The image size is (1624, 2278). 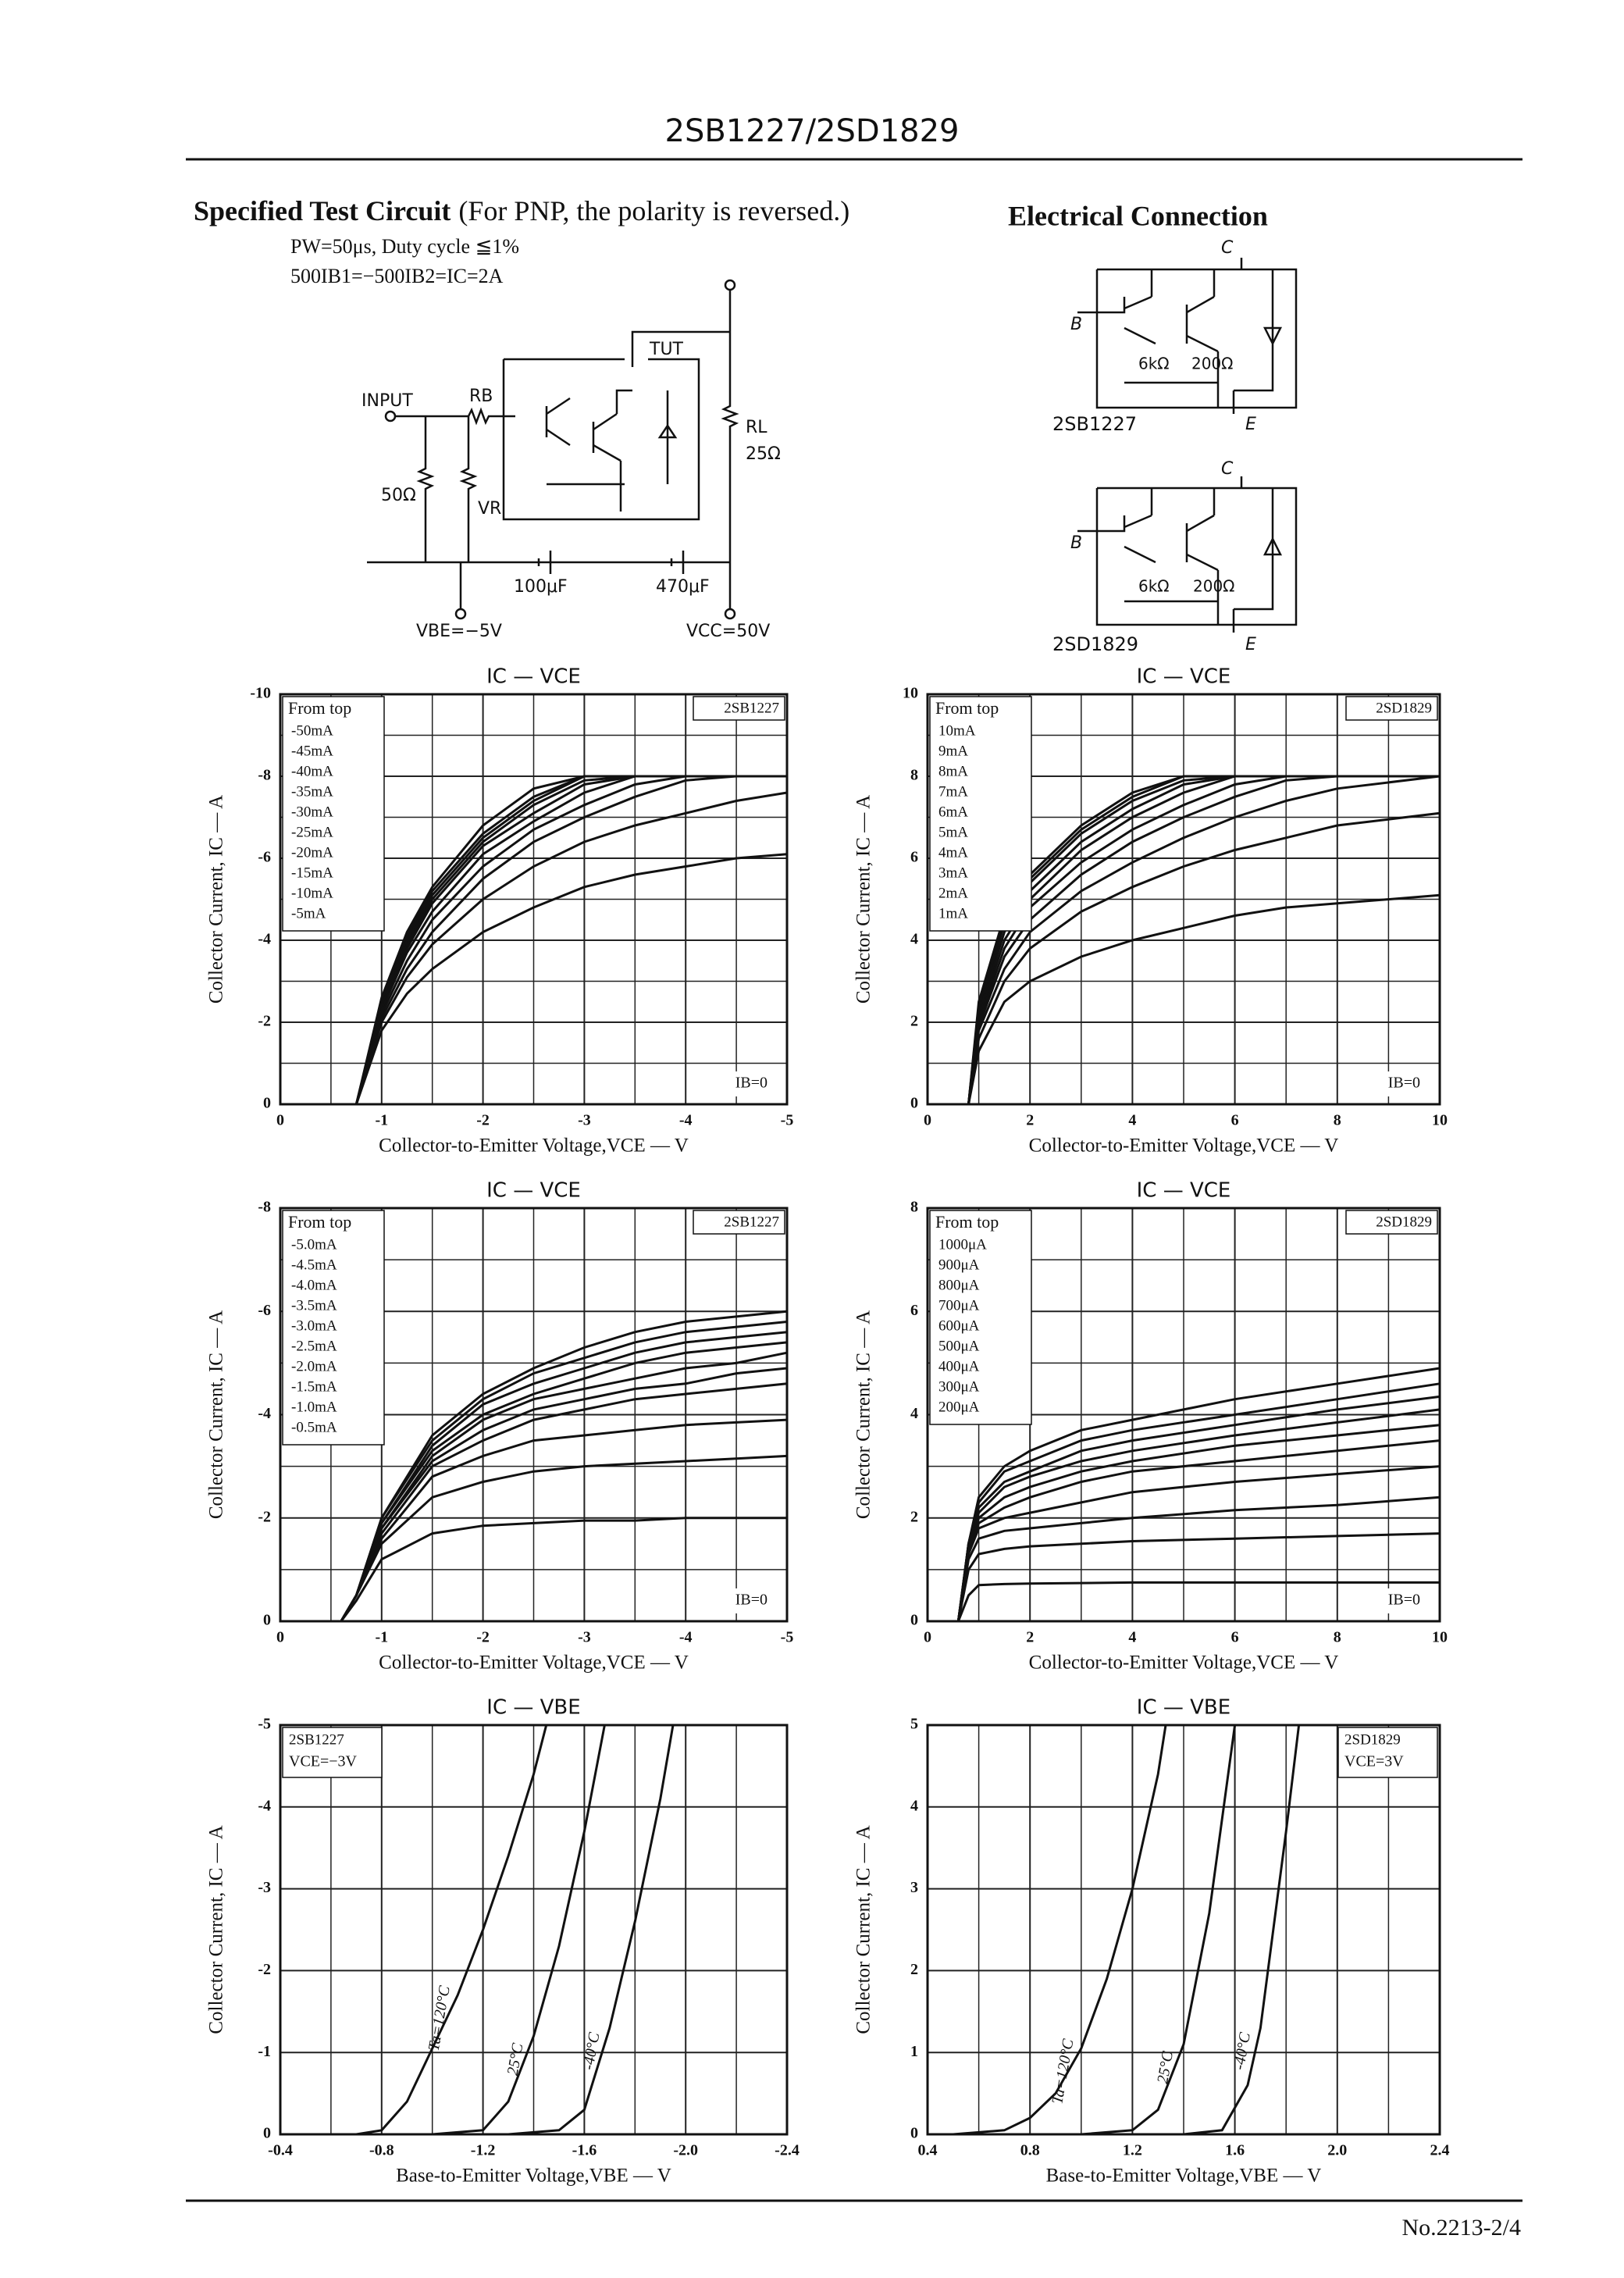 I want to click on x-tick-label: -4, so click(x=686, y=1120).